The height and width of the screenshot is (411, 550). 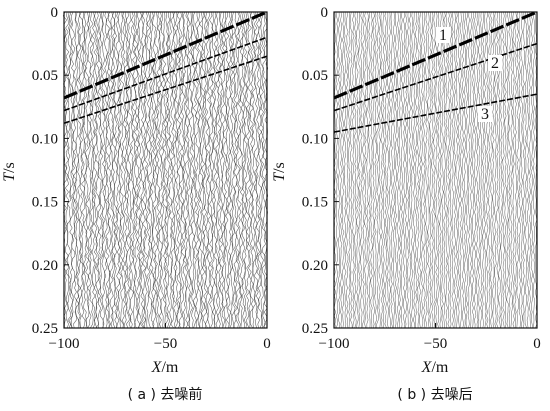 I want to click on y-tick-label: 0.15, so click(x=315, y=203).